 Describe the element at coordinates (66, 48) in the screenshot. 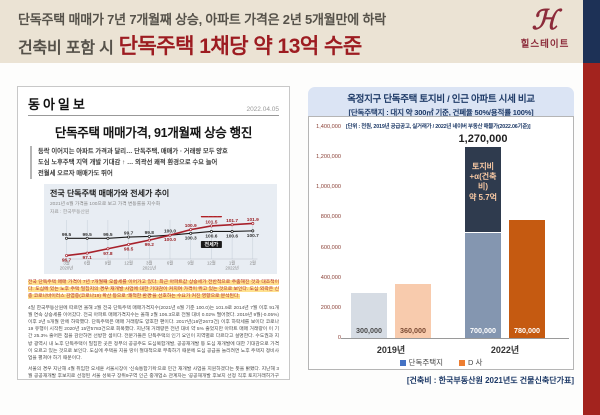

I see `header-title-prefix: 건축비 포함 시` at that location.